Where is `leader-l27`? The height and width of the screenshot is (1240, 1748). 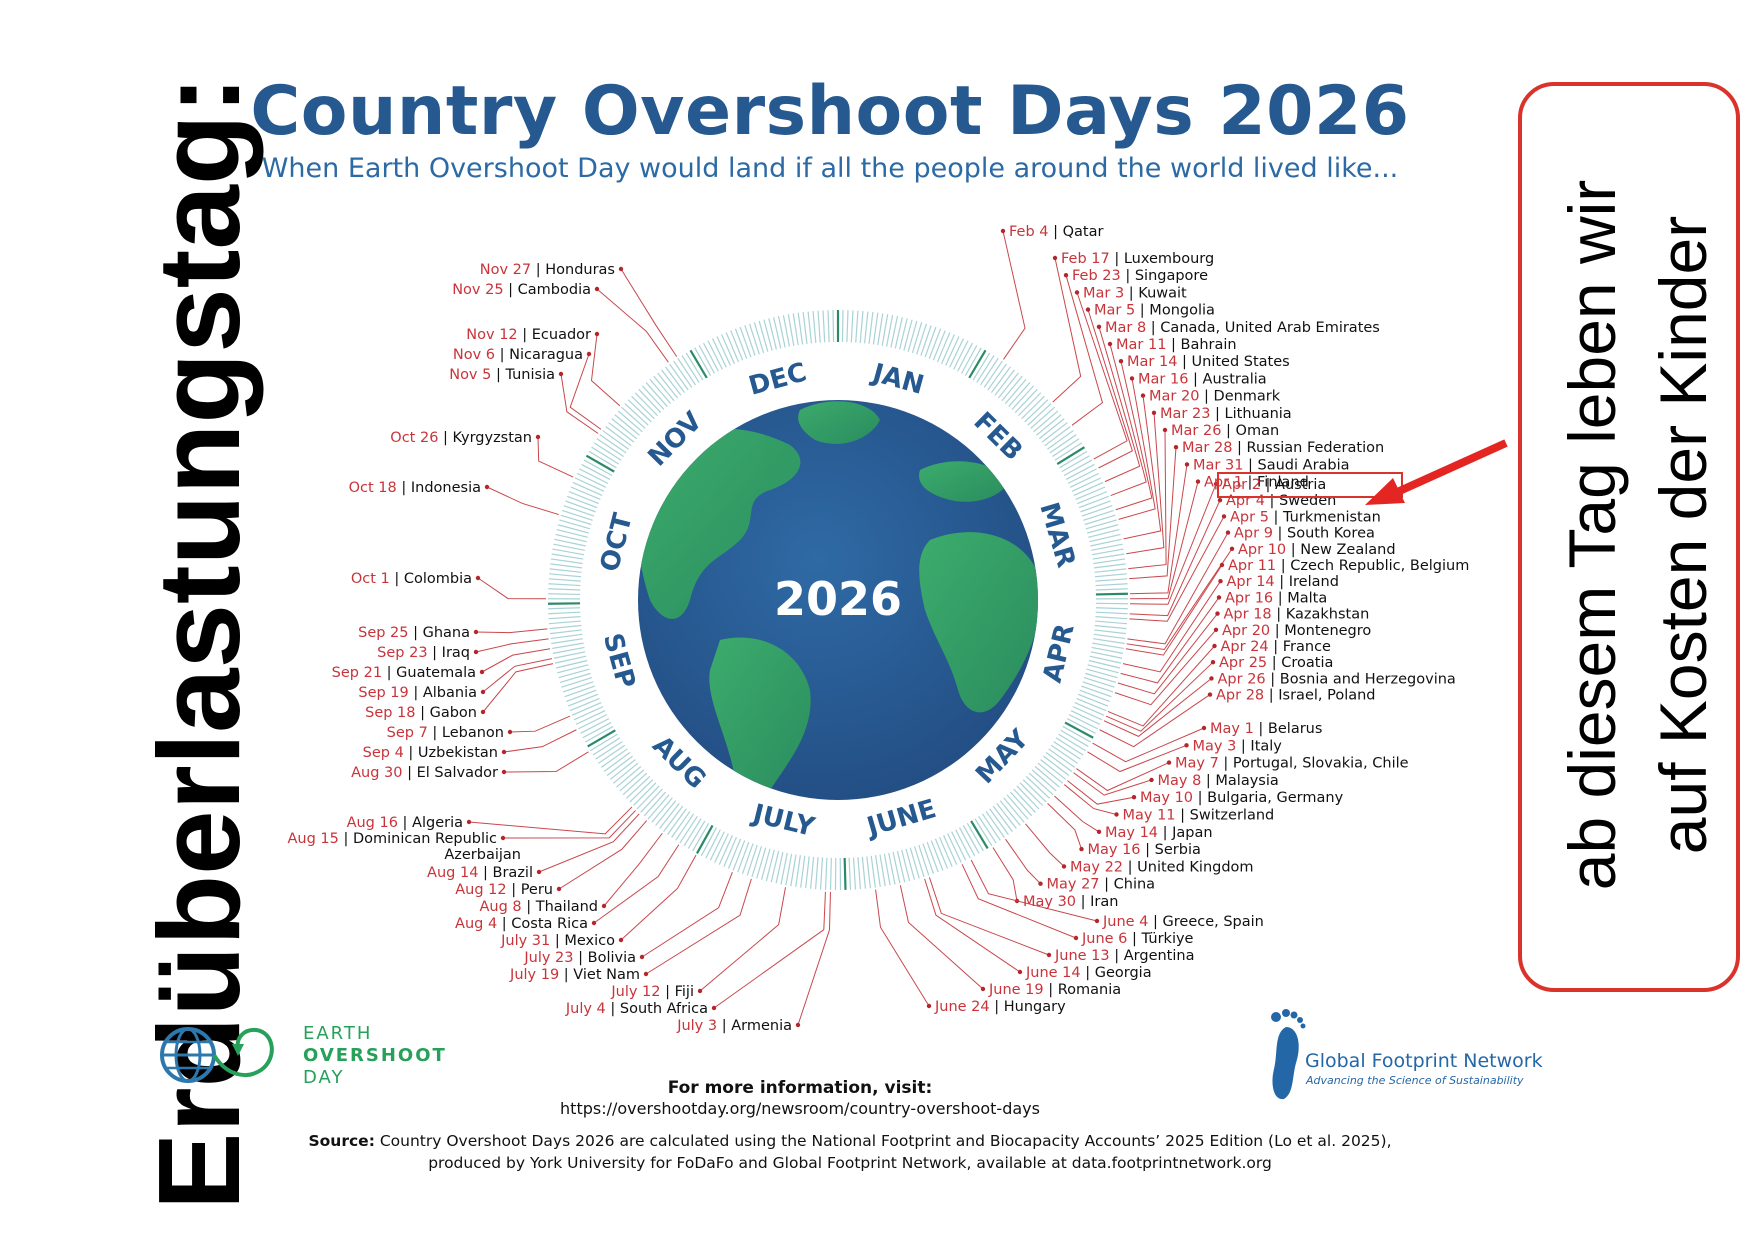 leader-l27 is located at coordinates (769, 950).